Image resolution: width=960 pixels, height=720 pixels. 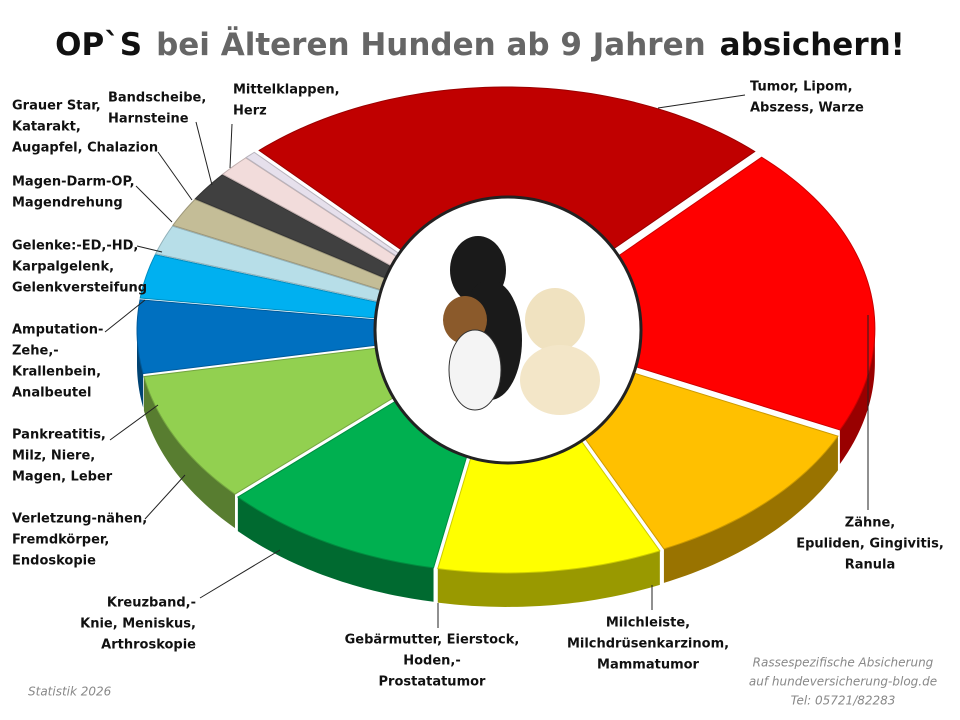 What do you see at coordinates (801, 87) in the screenshot?
I see `slice-label: Tumor, Lipom,` at bounding box center [801, 87].